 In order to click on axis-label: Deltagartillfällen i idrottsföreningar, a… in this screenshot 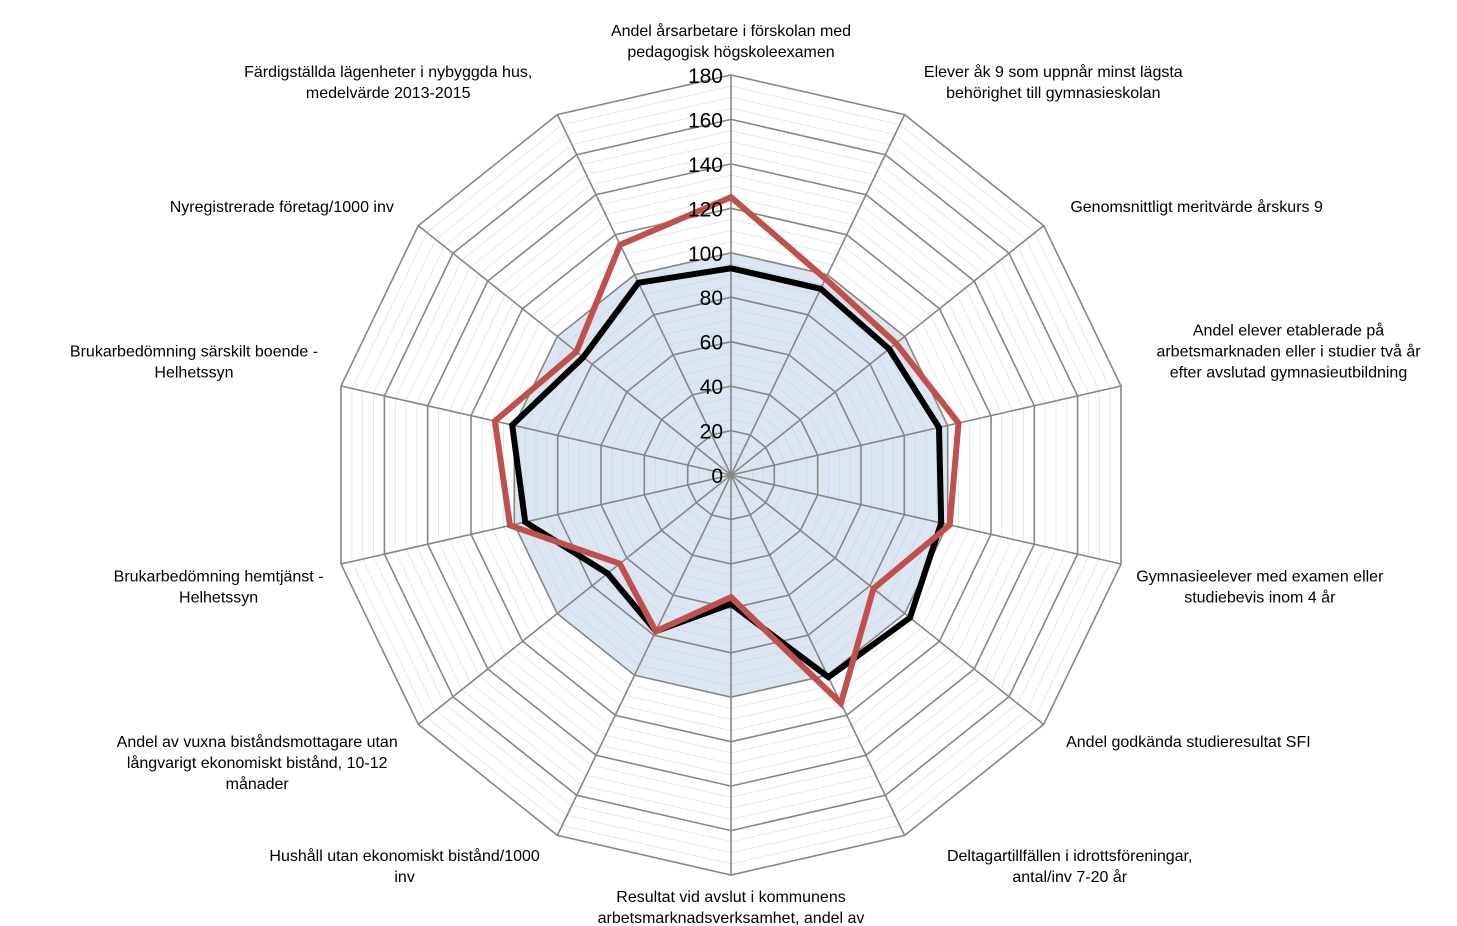, I will do `click(1069, 867)`.